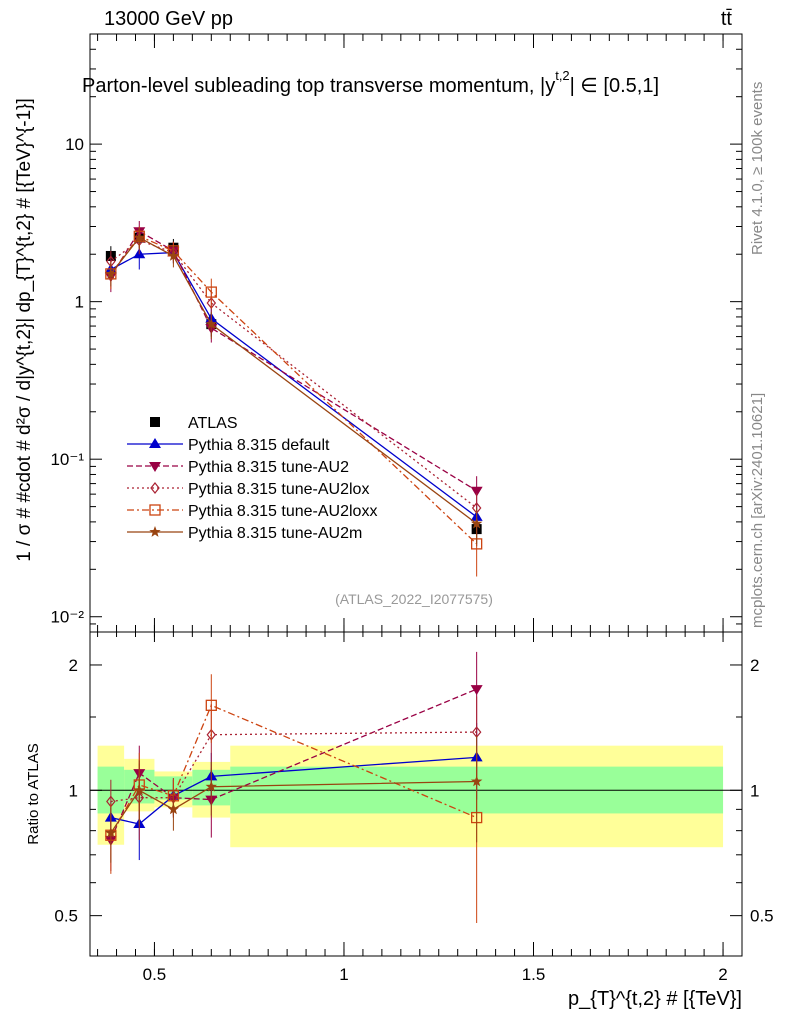 This screenshot has height=1024, width=786. I want to click on ratio-tick-label-right-0: 0.5, so click(762, 916).